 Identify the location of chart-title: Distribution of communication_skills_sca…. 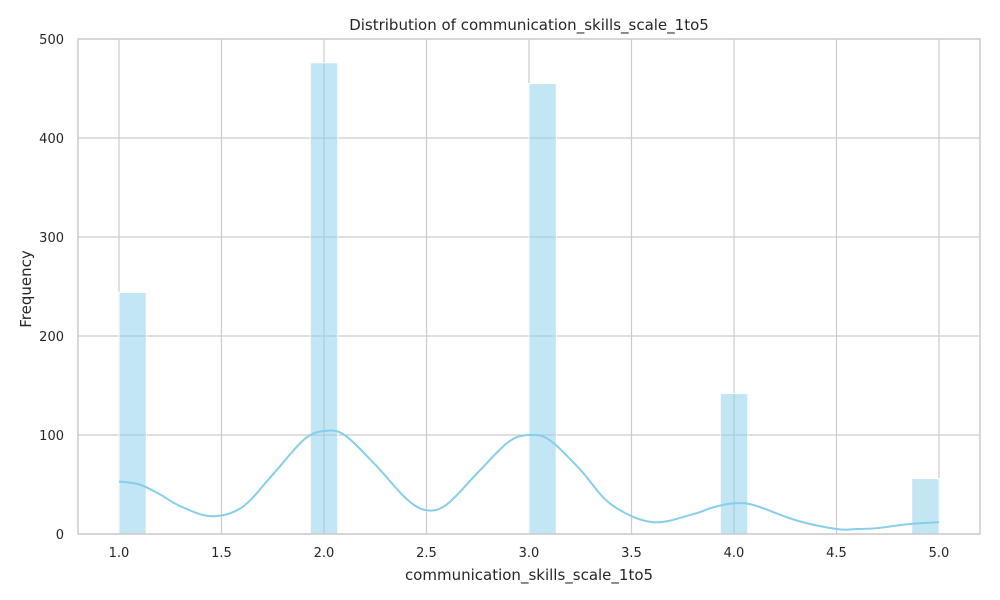
(529, 25).